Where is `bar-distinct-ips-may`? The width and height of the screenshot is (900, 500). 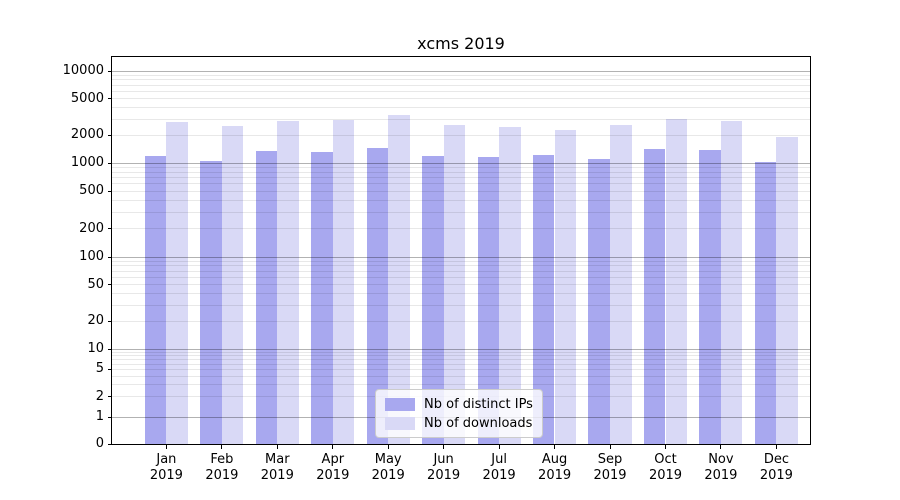
bar-distinct-ips-may is located at coordinates (377, 295).